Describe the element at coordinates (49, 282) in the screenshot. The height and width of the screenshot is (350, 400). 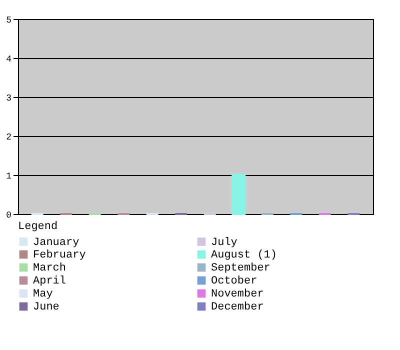
I see `legend-label: April` at that location.